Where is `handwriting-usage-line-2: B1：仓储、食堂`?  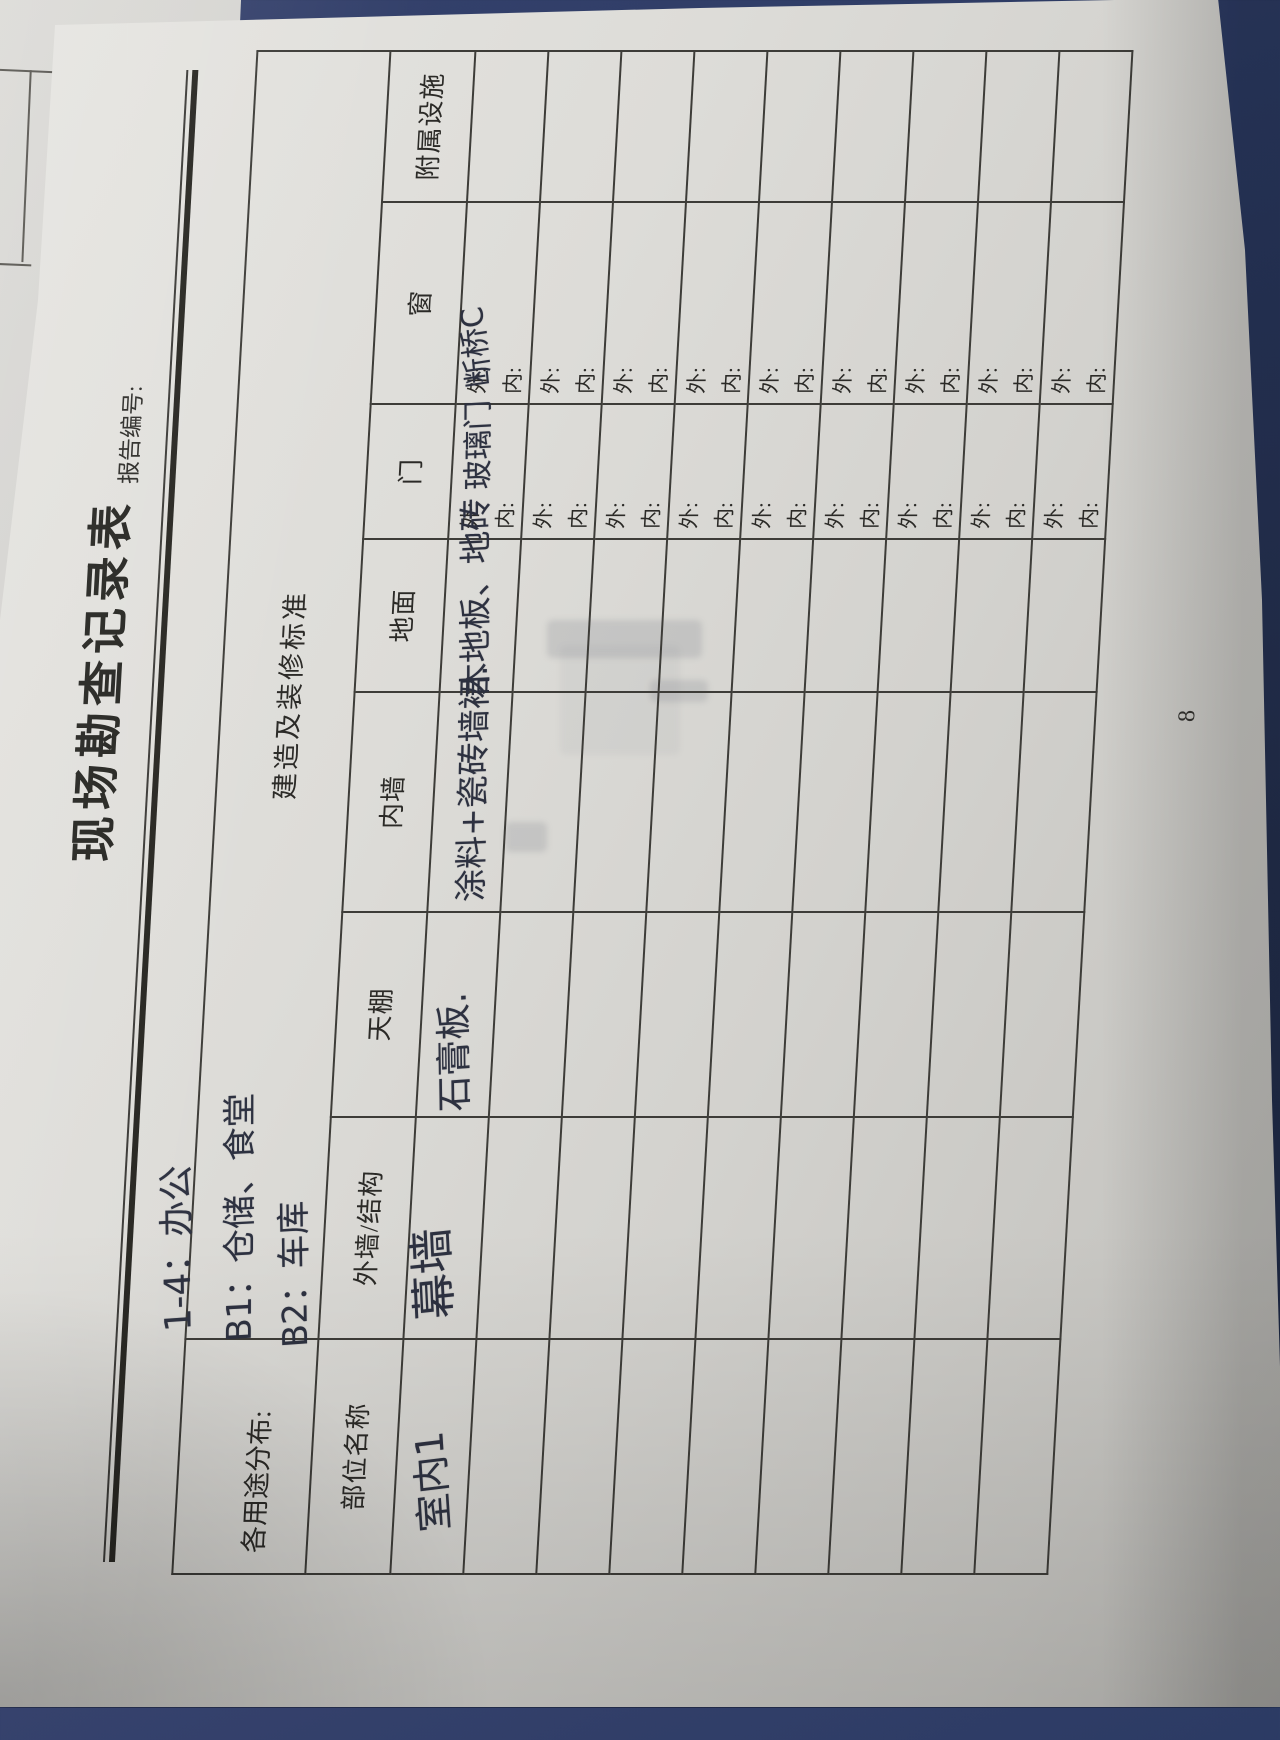
handwriting-usage-line-2: B1：仓储、食堂 is located at coordinates (240, 1217).